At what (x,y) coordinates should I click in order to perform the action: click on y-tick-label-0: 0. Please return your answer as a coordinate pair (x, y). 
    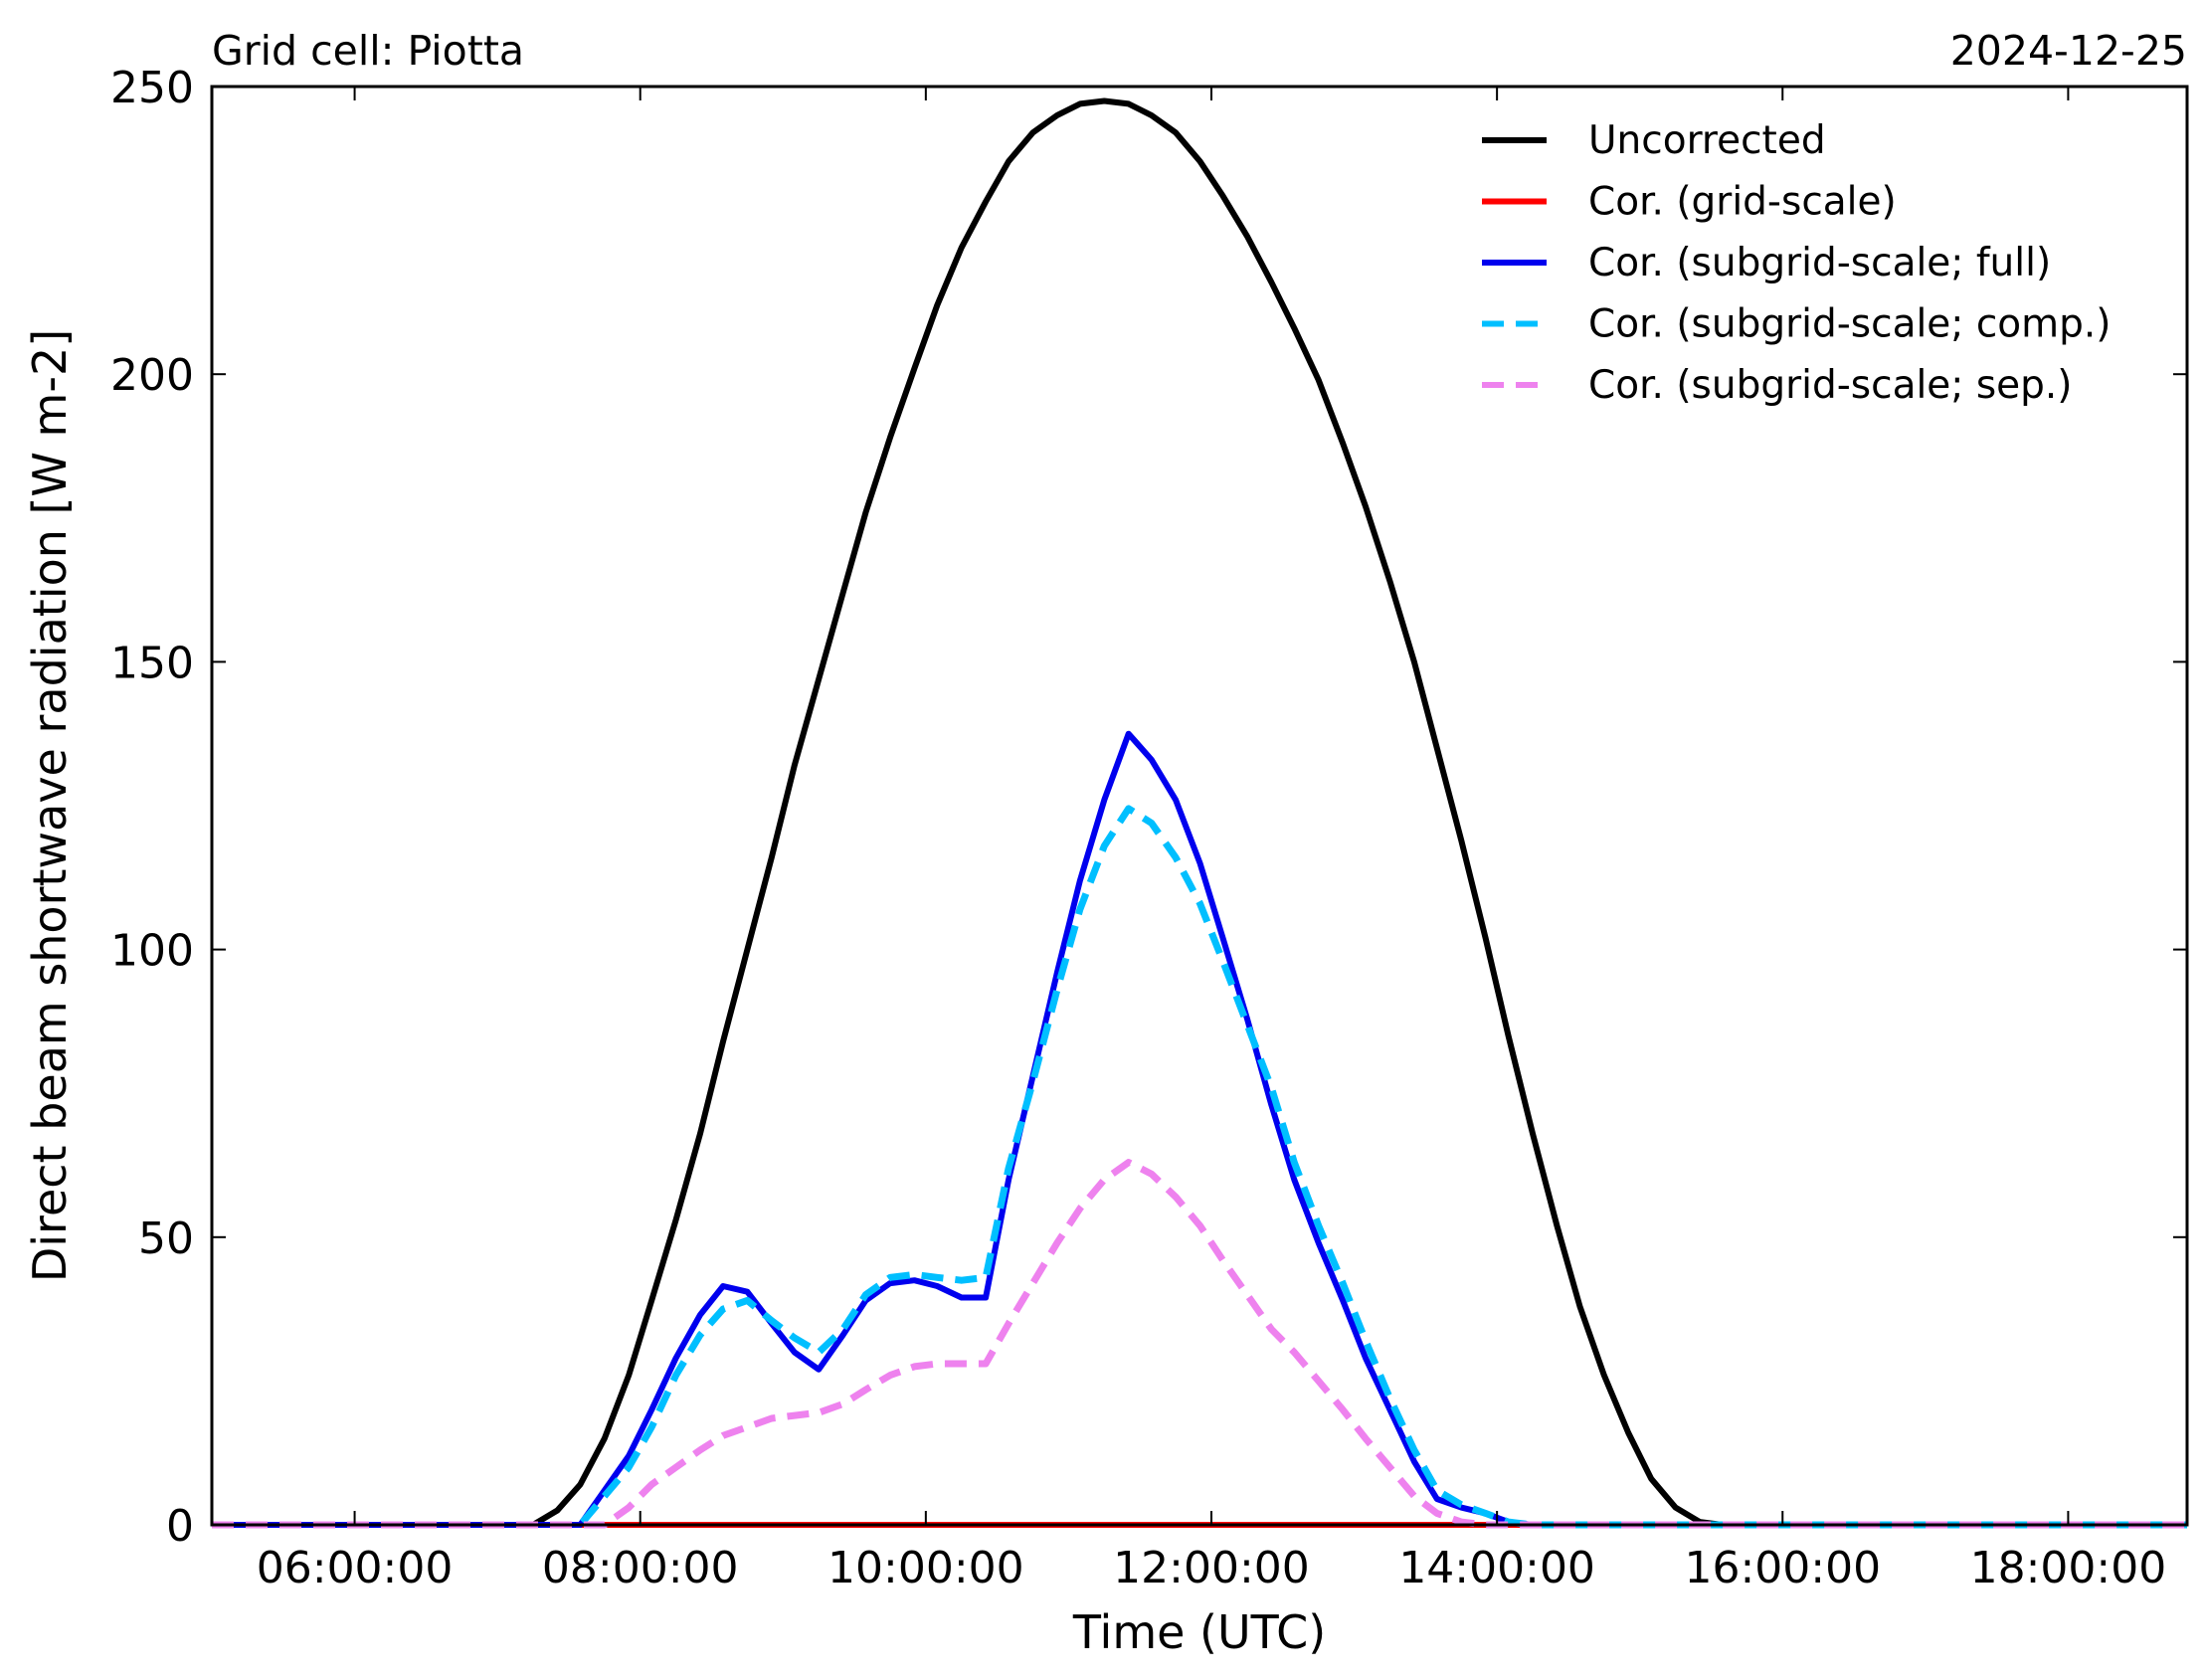
    Looking at the image, I should click on (180, 1526).